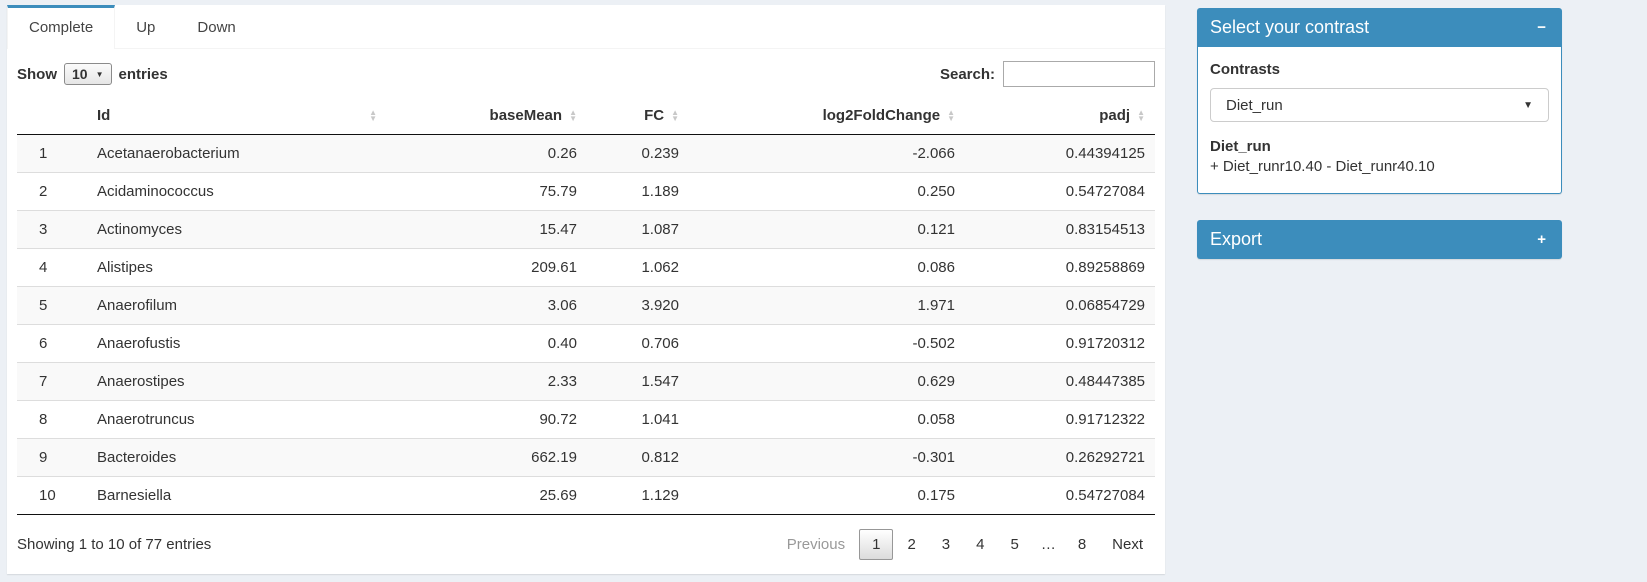 The height and width of the screenshot is (582, 1647). What do you see at coordinates (586, 344) in the screenshot?
I see `table-row: 6 Anaerofustis 0.40 0.706 -0.502 0.91720312` at bounding box center [586, 344].